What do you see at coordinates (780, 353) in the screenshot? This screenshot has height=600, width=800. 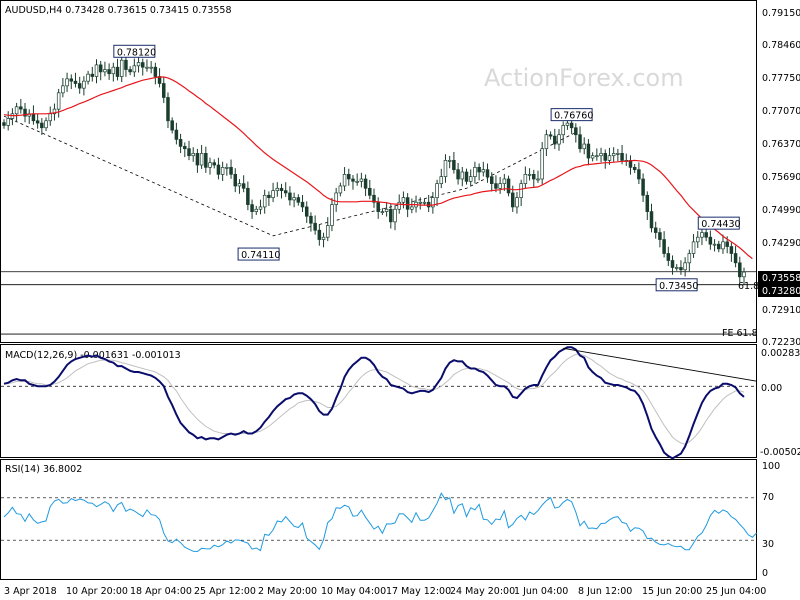 I see `macd-y-tick: 0.002839` at bounding box center [780, 353].